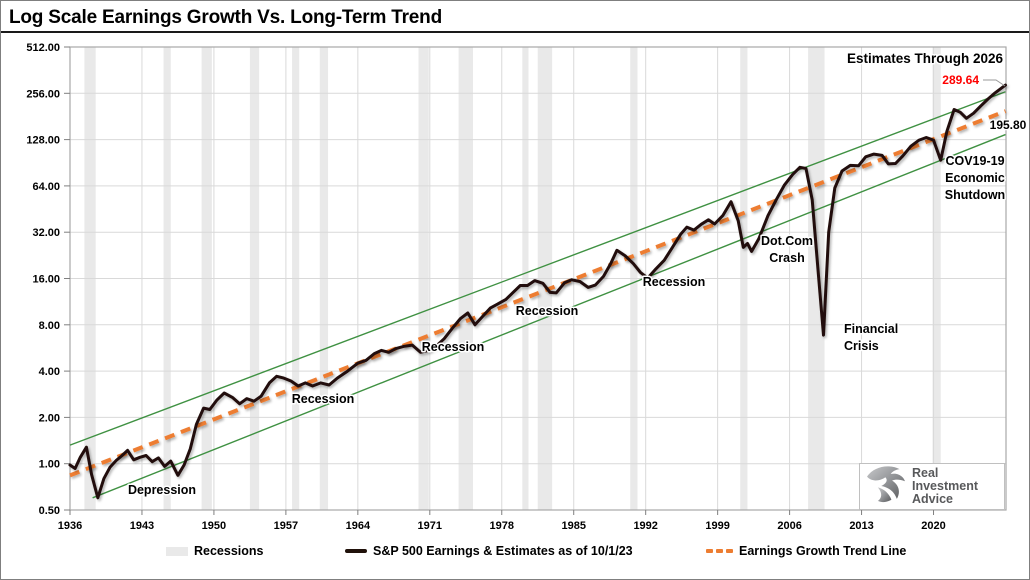 The image size is (1030, 580). What do you see at coordinates (43, 94) in the screenshot?
I see `y-axis-label: 256.00` at bounding box center [43, 94].